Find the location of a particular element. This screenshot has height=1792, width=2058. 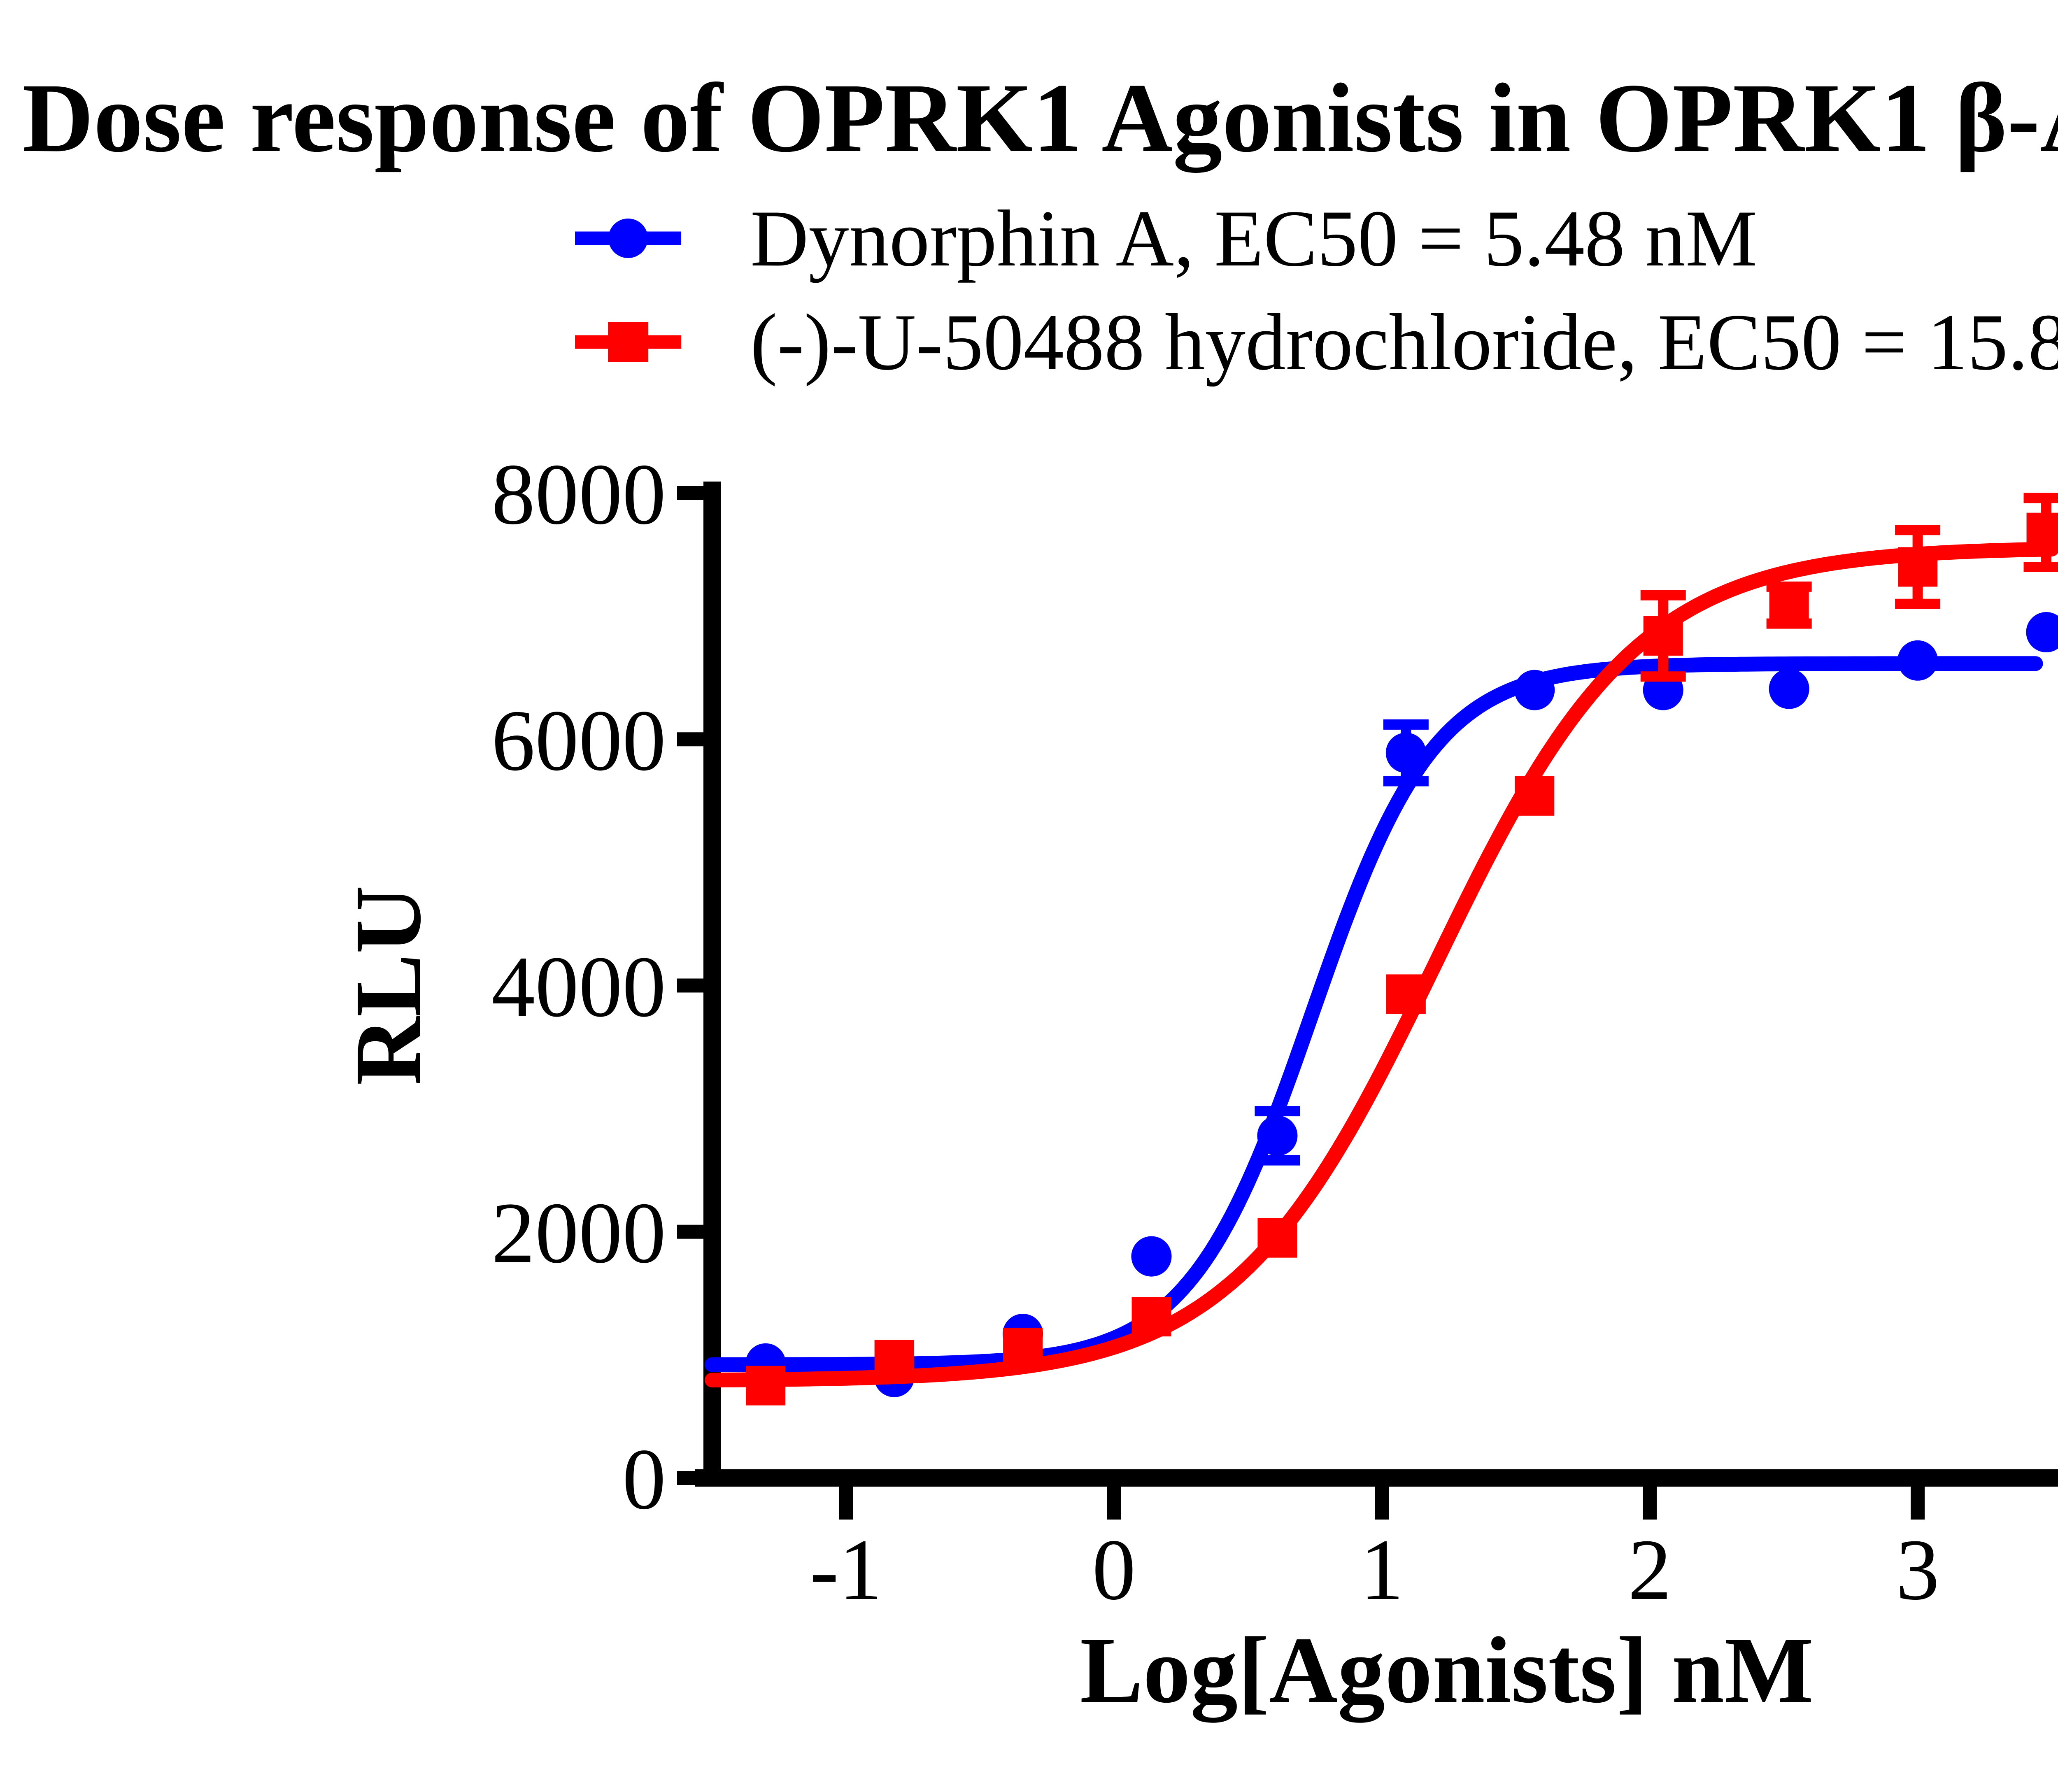

x-tick-label: 1 is located at coordinates (1382, 1569).